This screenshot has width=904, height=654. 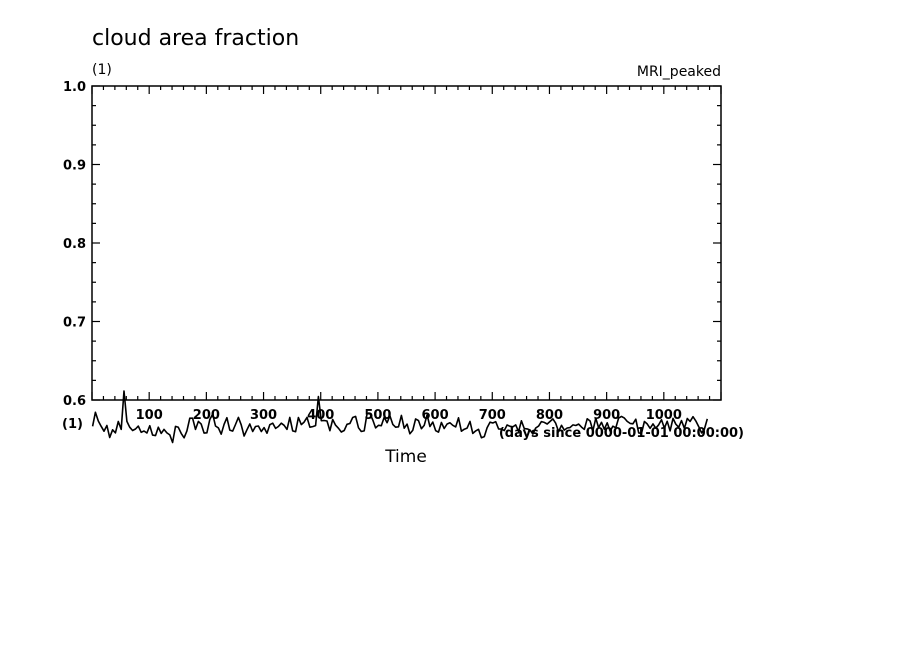 I want to click on series-line, so click(x=400, y=417).